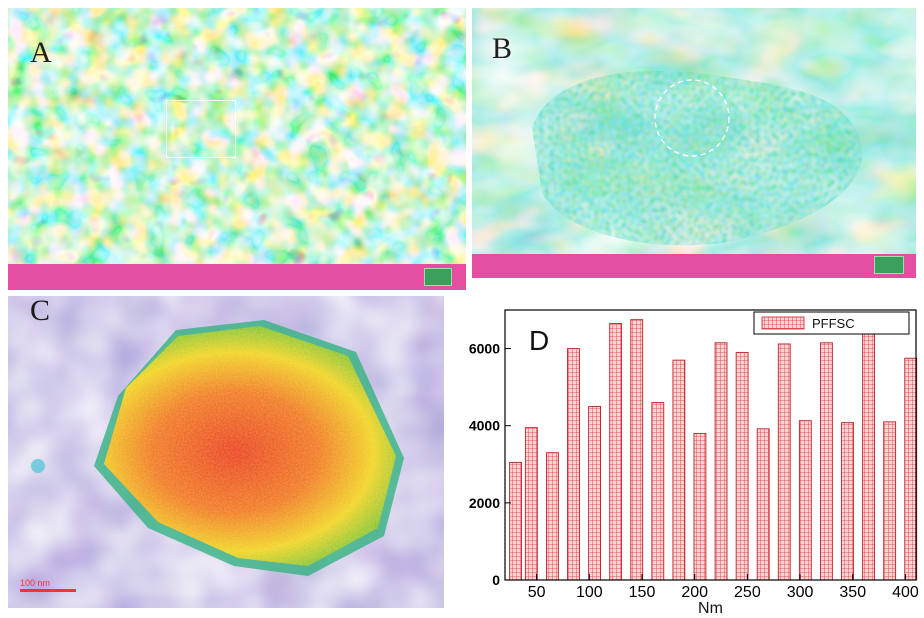 The image size is (924, 618). Describe the element at coordinates (537, 592) in the screenshot. I see `x-tick-label: 50` at that location.